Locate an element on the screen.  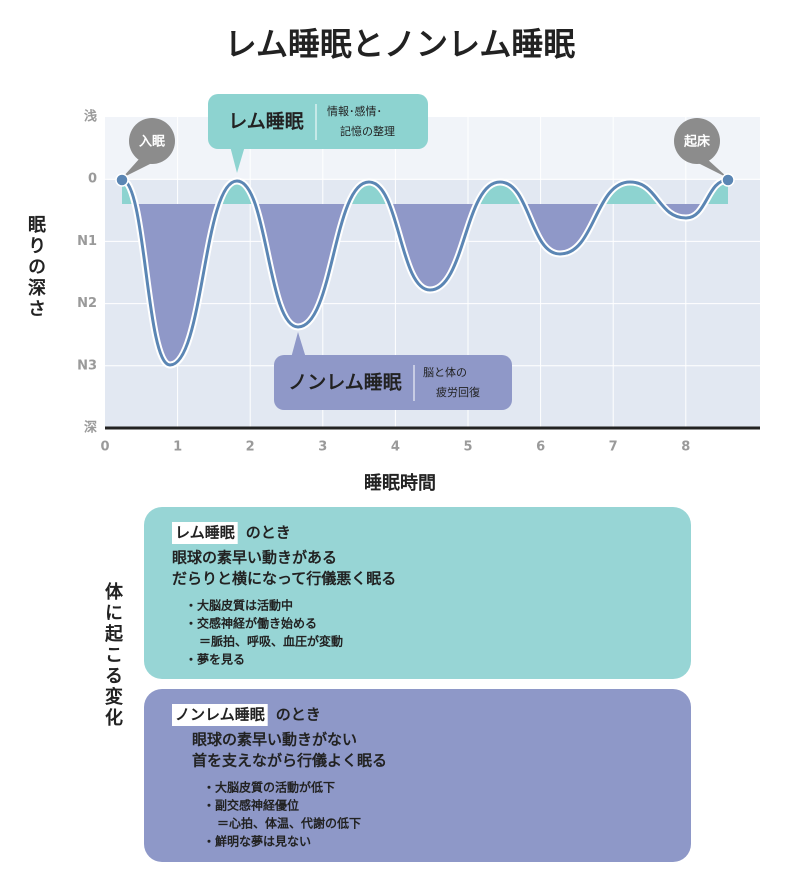
nrem-title: ノンレム睡眠 is located at coordinates (345, 383).